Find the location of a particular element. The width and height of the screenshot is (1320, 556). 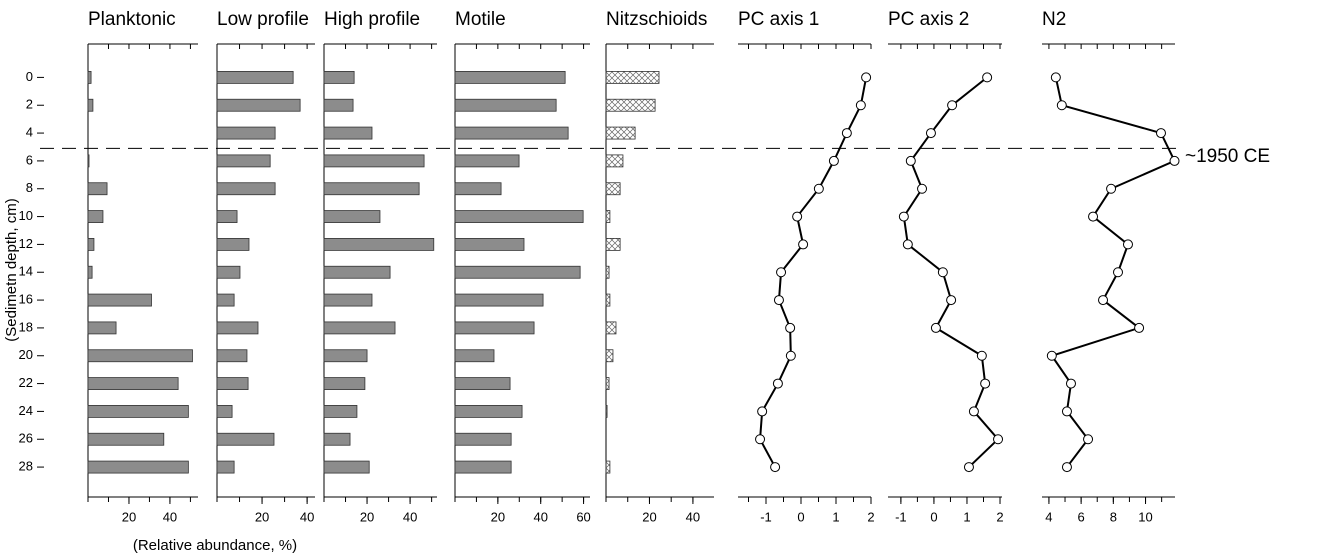

x-tick-label: 60 is located at coordinates (583, 516).